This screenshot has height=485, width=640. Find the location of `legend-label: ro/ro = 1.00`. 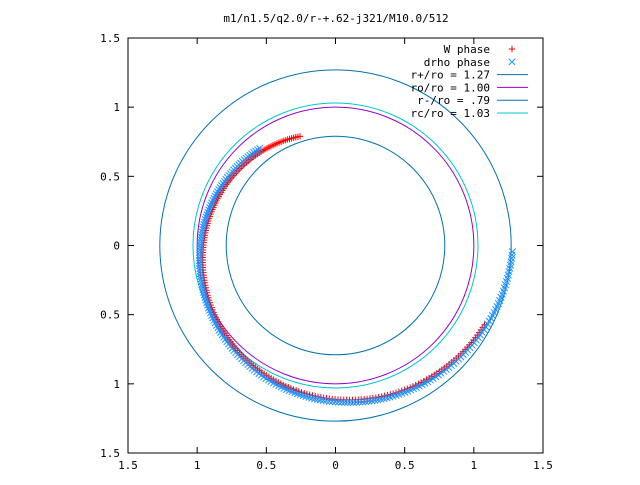

legend-label: ro/ro = 1.00 is located at coordinates (450, 87).